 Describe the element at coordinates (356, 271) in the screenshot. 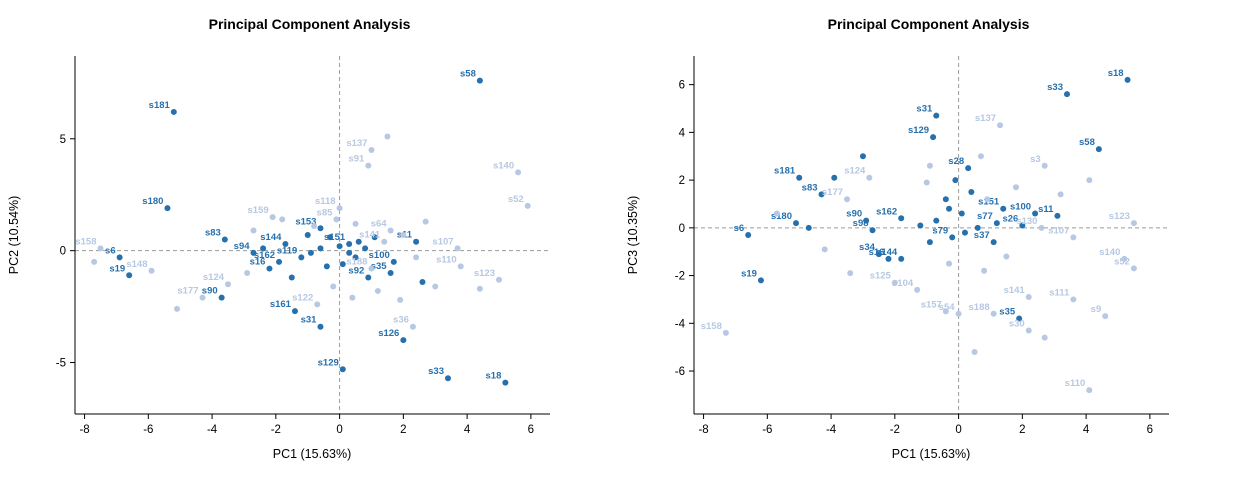

I see `point-label: s92` at that location.